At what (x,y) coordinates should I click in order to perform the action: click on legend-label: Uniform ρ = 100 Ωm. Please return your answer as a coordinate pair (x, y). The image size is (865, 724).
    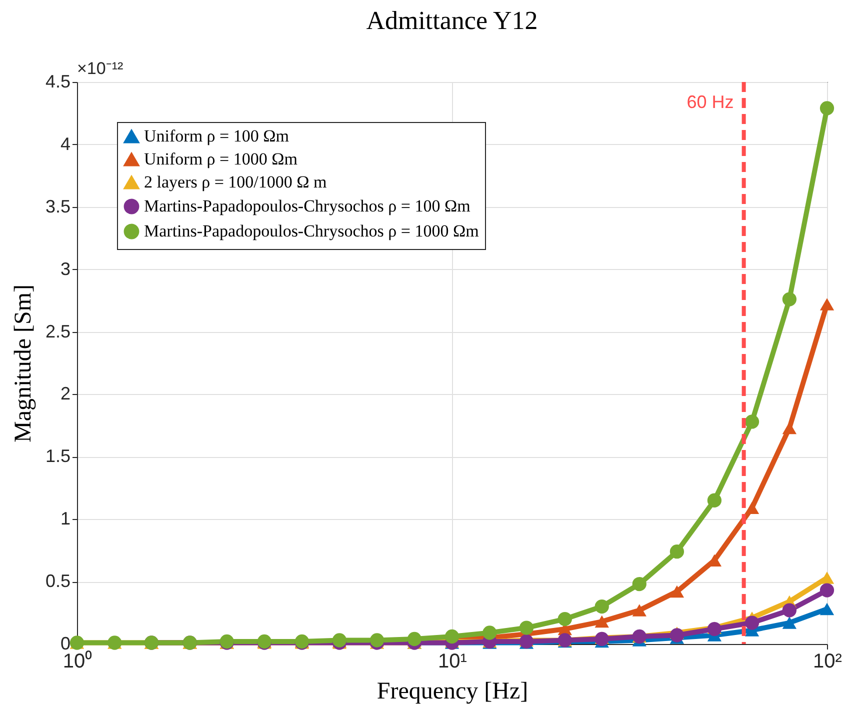
    Looking at the image, I should click on (216, 136).